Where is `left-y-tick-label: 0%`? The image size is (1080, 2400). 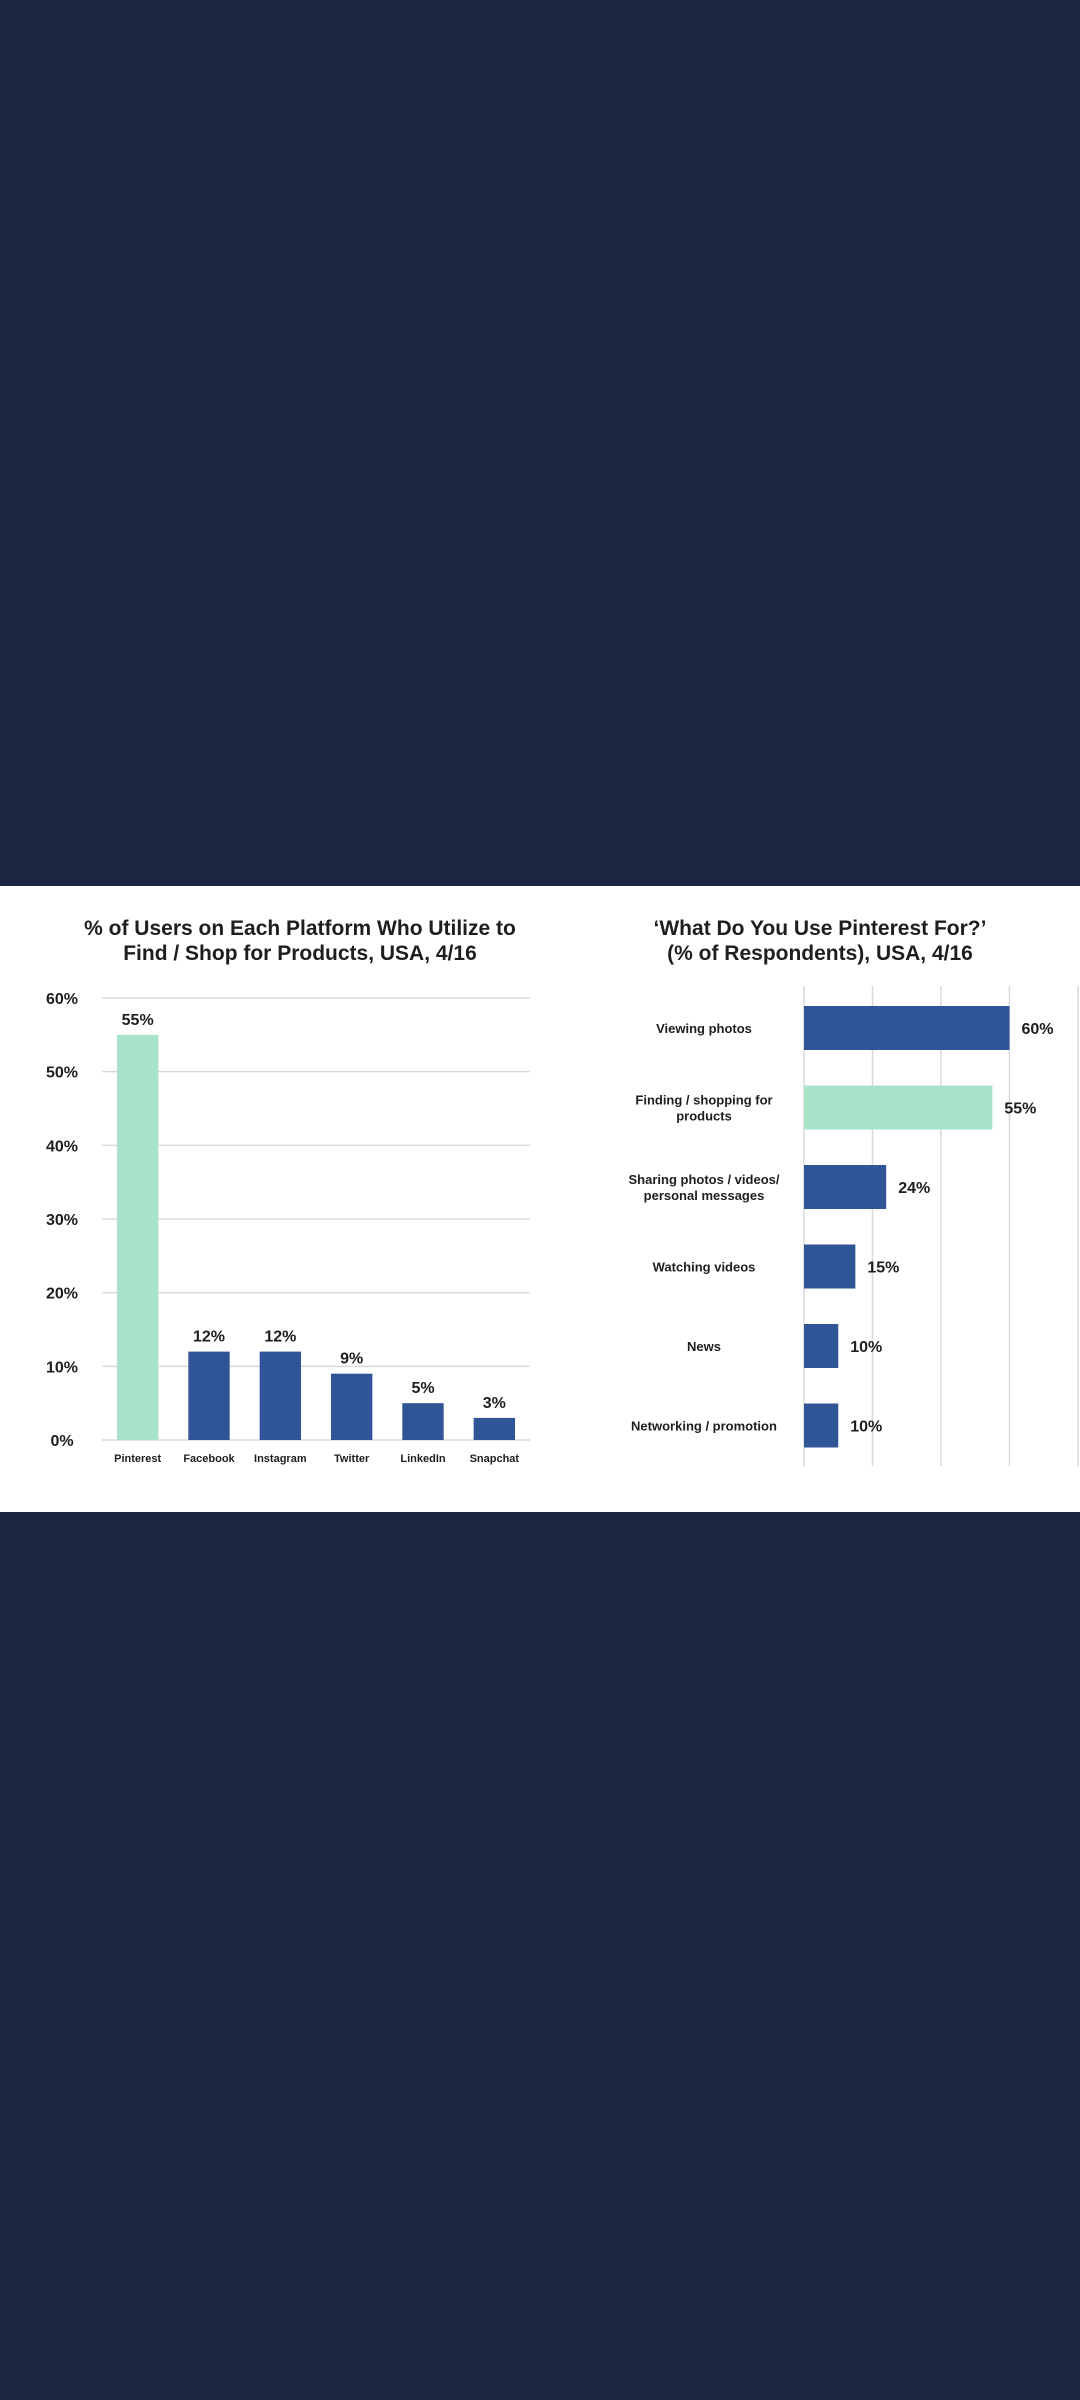
left-y-tick-label: 0% is located at coordinates (61, 1441).